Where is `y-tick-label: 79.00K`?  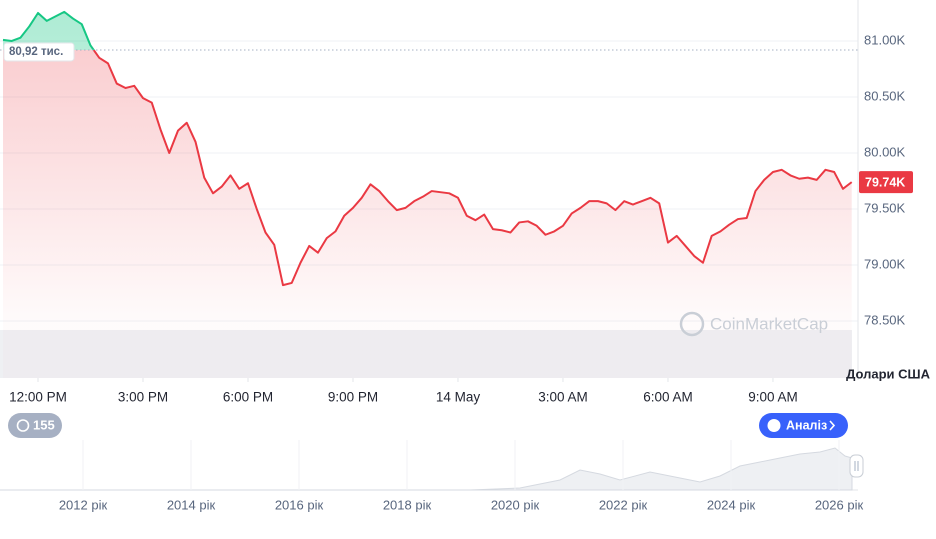 y-tick-label: 79.00K is located at coordinates (885, 263).